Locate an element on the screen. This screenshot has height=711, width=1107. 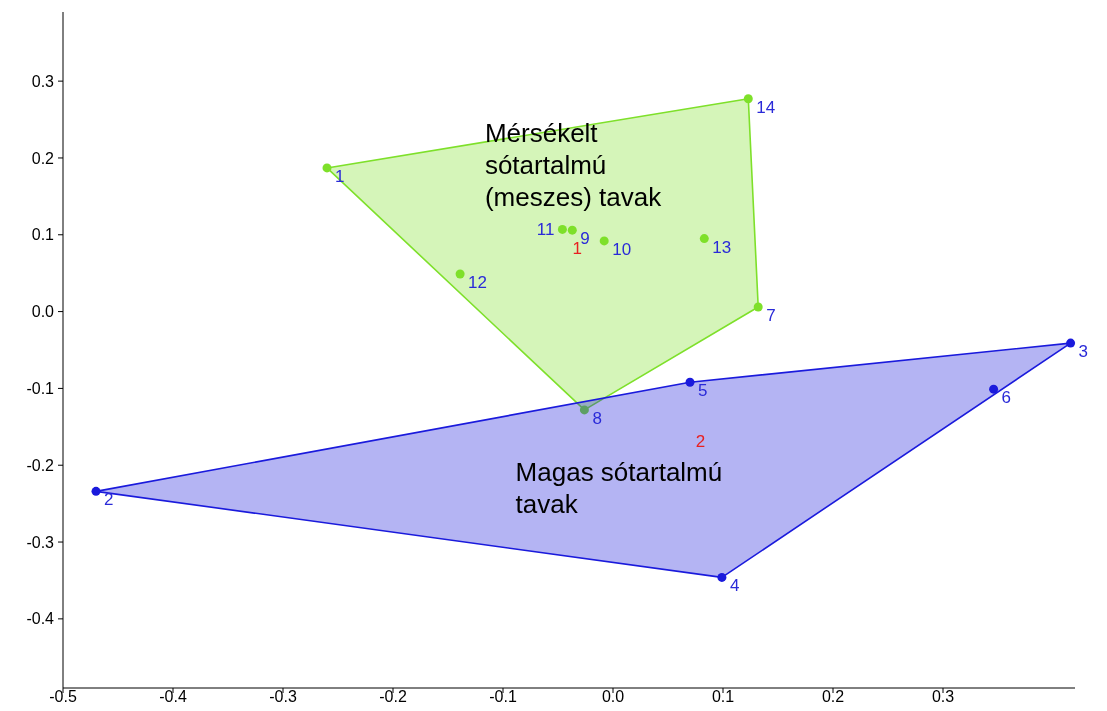
x-tick-label: 0.2 is located at coordinates (833, 696).